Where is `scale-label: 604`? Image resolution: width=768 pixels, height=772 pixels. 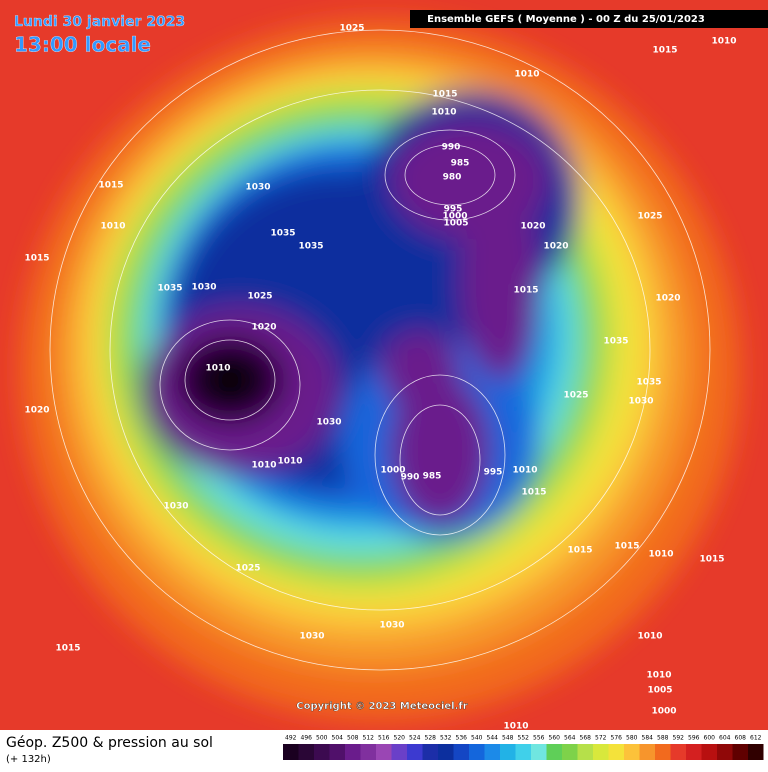
scale-label: 604 is located at coordinates (725, 738).